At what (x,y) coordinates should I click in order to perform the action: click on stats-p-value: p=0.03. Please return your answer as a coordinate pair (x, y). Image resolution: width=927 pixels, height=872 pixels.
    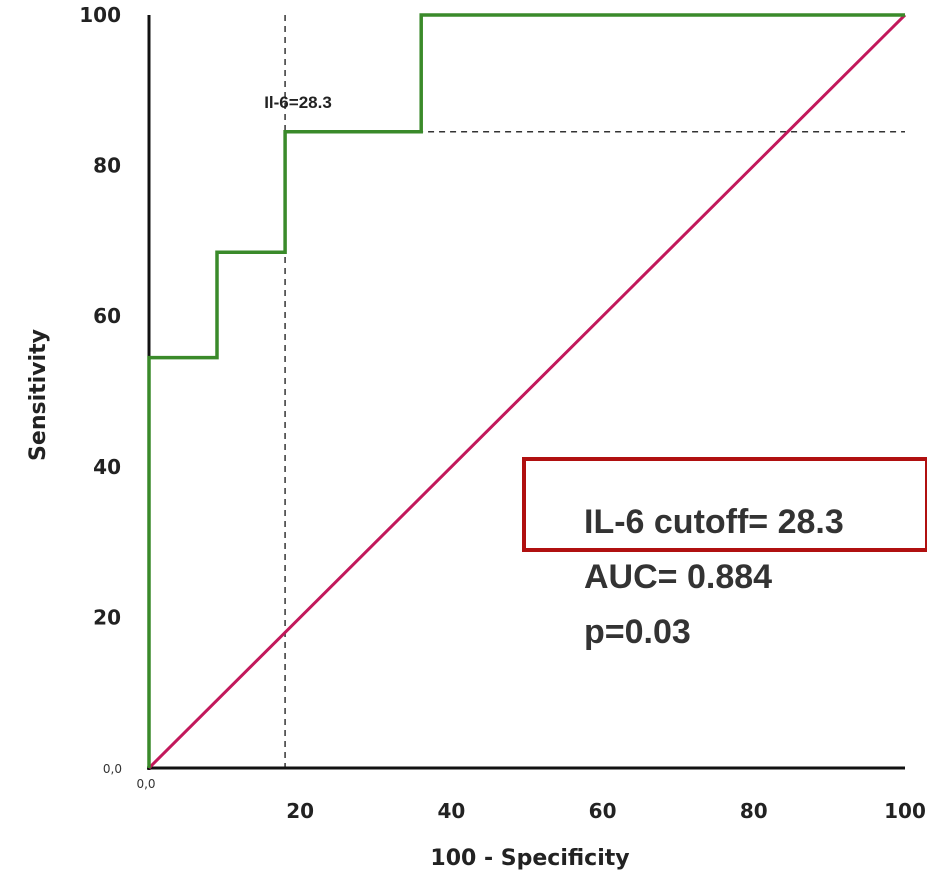
    Looking at the image, I should click on (637, 632).